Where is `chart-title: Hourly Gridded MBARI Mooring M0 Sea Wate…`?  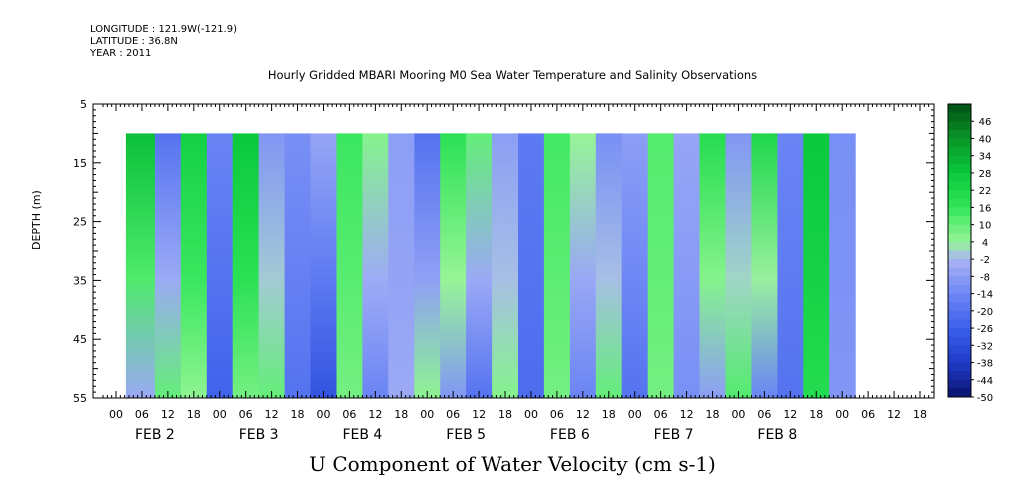 chart-title: Hourly Gridded MBARI Mooring M0 Sea Wate… is located at coordinates (512, 75).